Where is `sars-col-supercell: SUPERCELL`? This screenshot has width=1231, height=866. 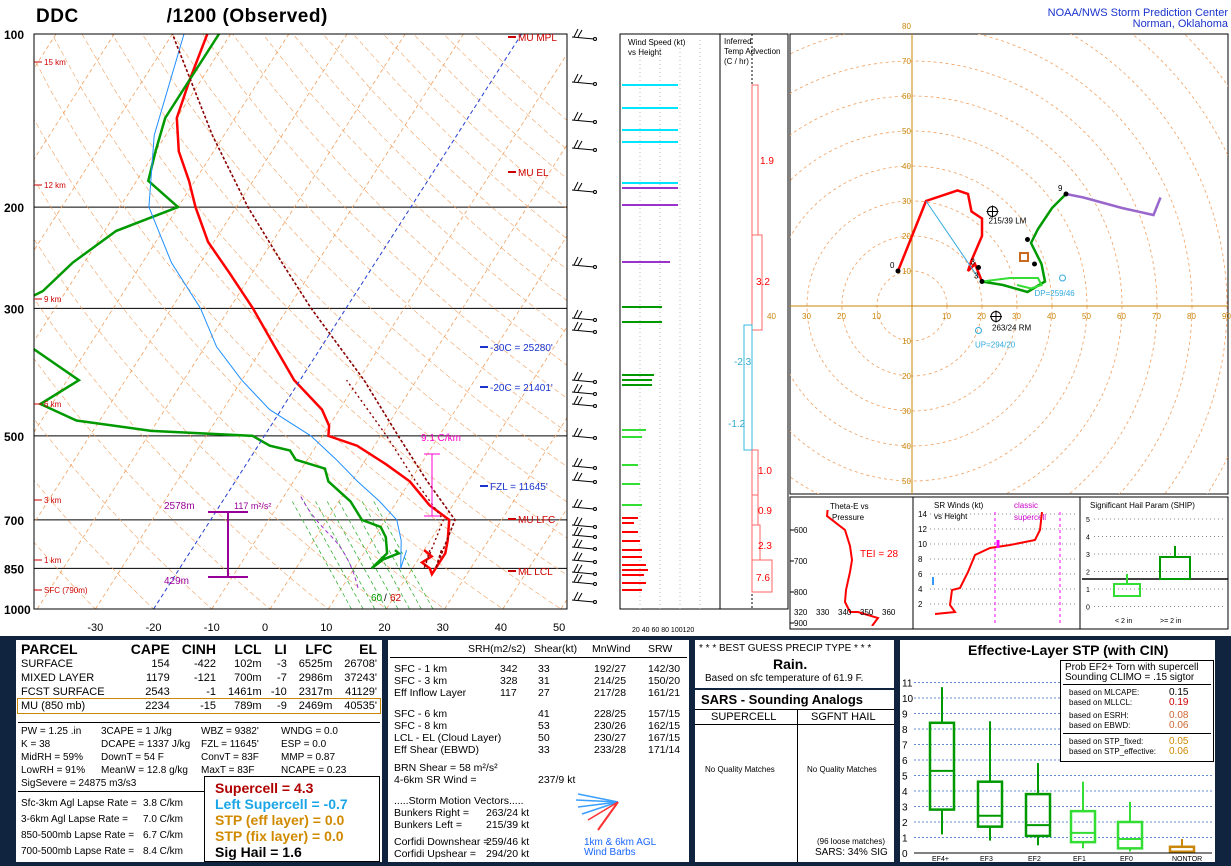 sars-col-supercell: SUPERCELL is located at coordinates (744, 717).